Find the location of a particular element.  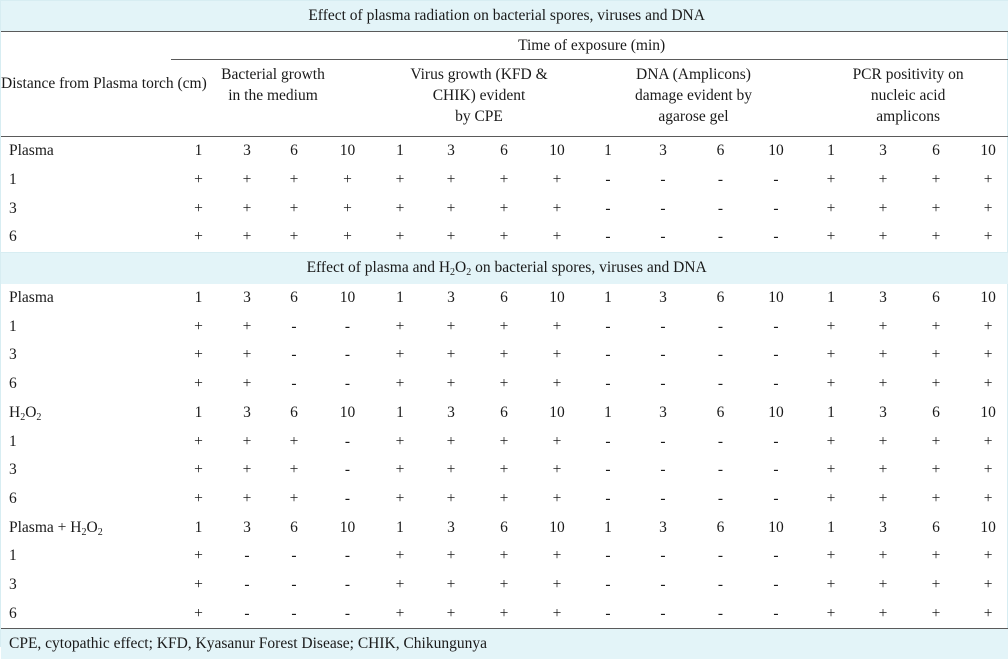

distance-label: 3 is located at coordinates (86, 585).